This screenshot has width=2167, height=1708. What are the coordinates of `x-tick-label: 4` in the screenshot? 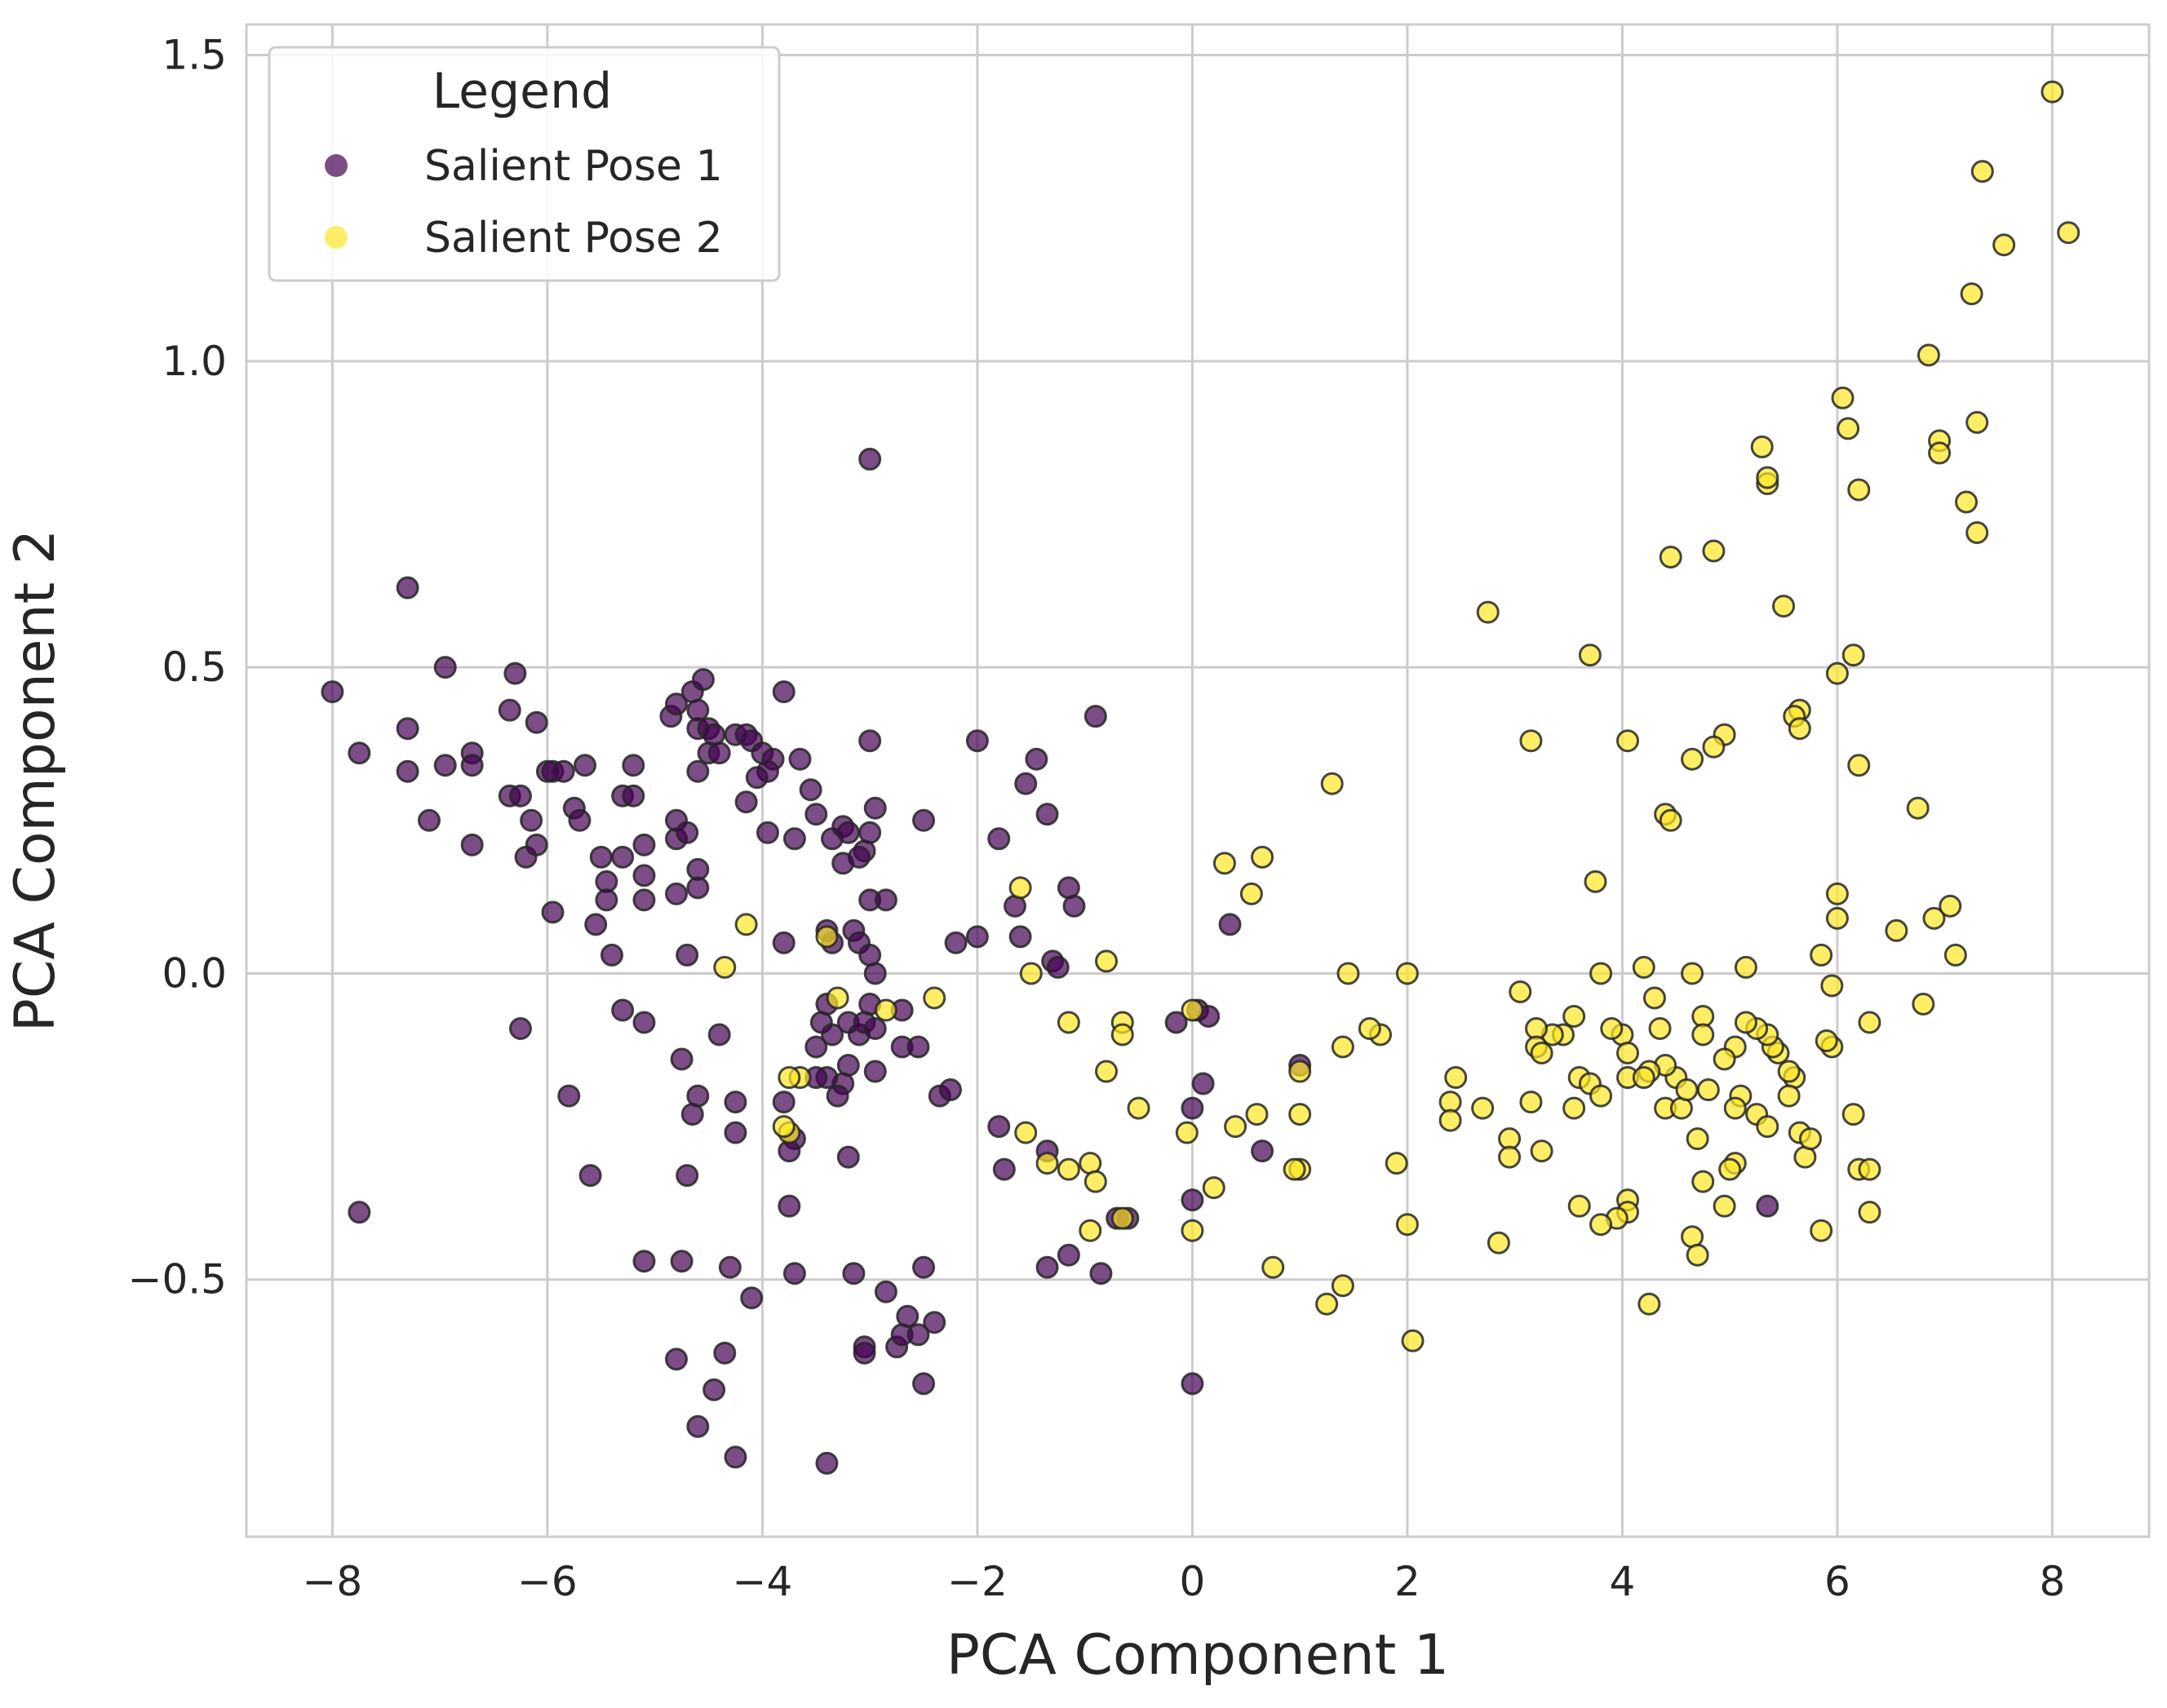 It's located at (1623, 1581).